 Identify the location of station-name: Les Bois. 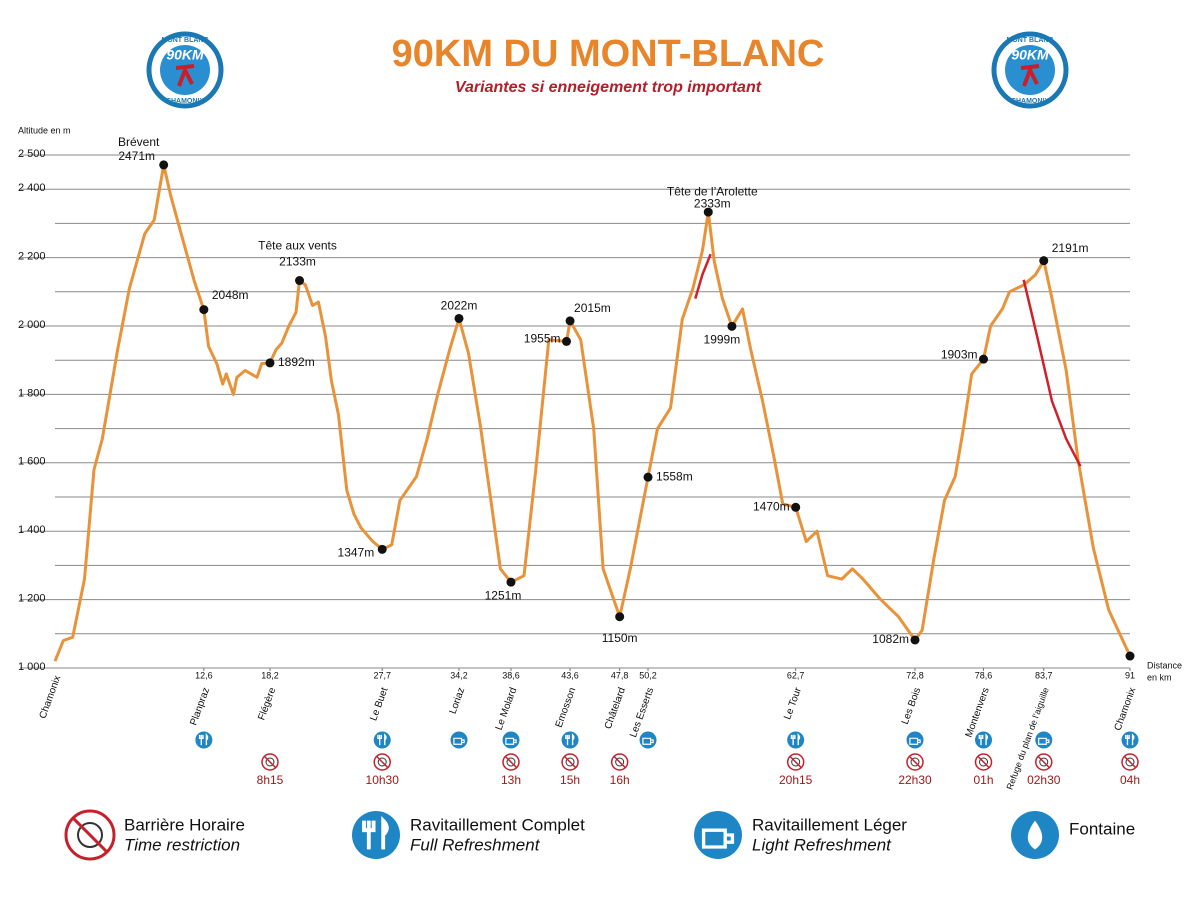
(911, 706).